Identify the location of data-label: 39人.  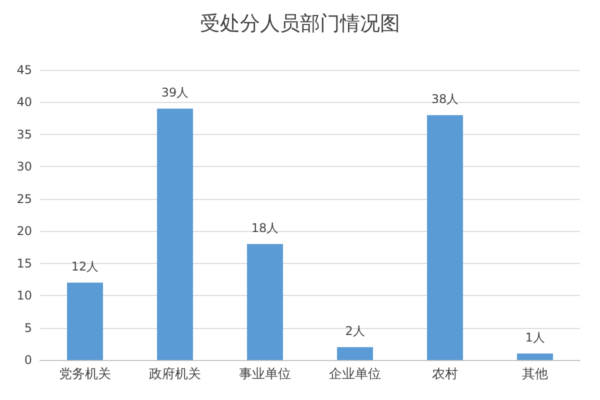
(175, 93).